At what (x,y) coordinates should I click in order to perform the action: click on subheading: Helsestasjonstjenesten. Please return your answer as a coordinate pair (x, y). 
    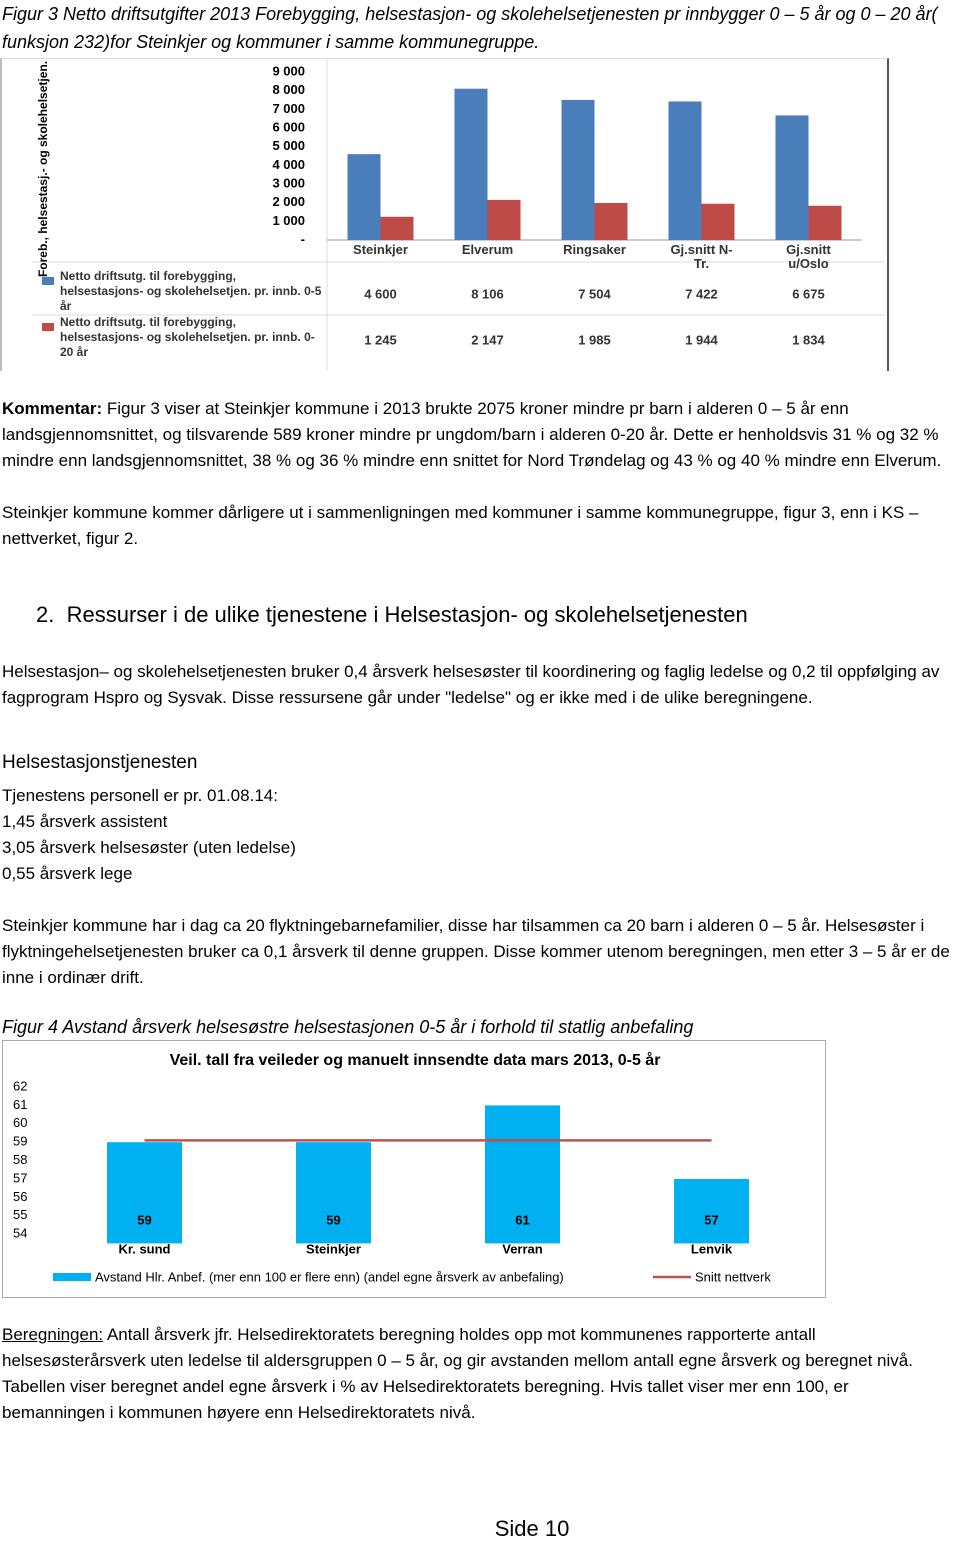
    Looking at the image, I should click on (100, 762).